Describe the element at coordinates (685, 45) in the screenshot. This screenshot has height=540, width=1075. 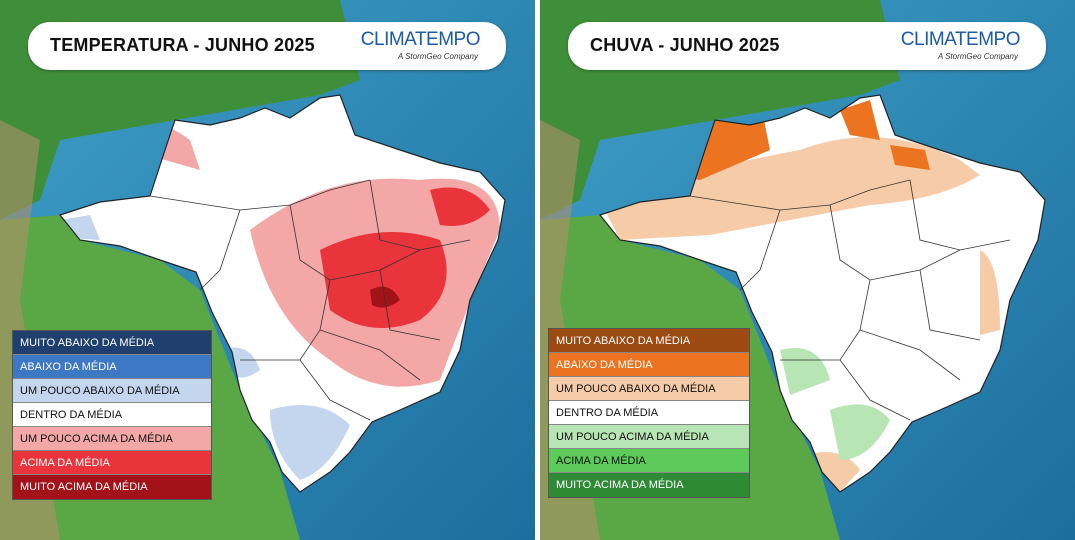
I see `title: CHUVA - JUNHO 2025` at that location.